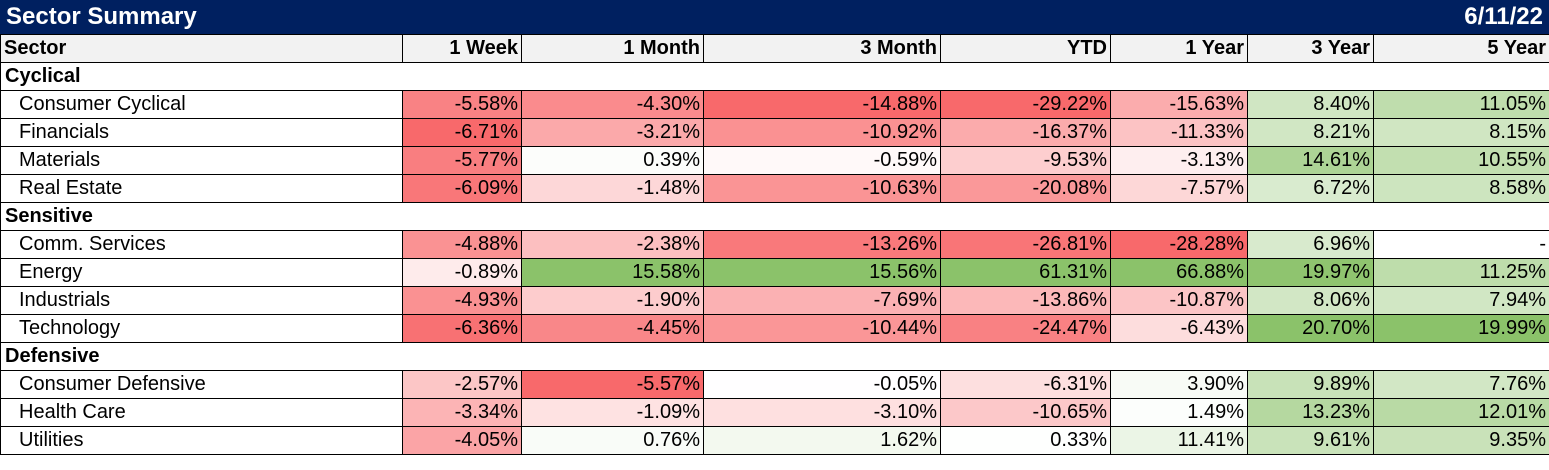 The image size is (1549, 470). What do you see at coordinates (1310, 384) in the screenshot?
I see `value-cell: 9.89%` at bounding box center [1310, 384].